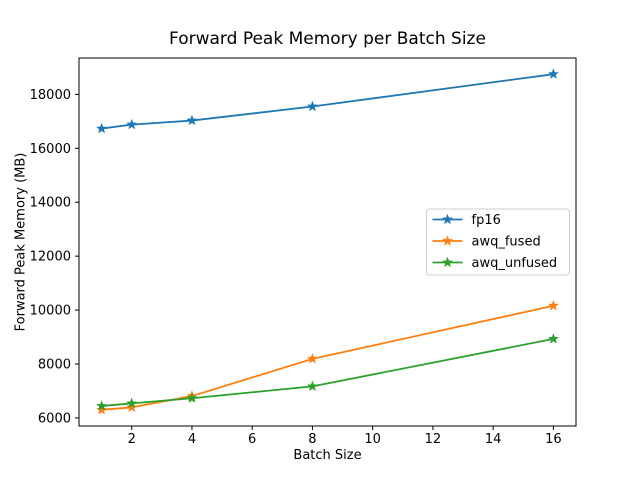  What do you see at coordinates (515, 263) in the screenshot?
I see `legend-label-awq_unfused: awq_unfused` at bounding box center [515, 263].